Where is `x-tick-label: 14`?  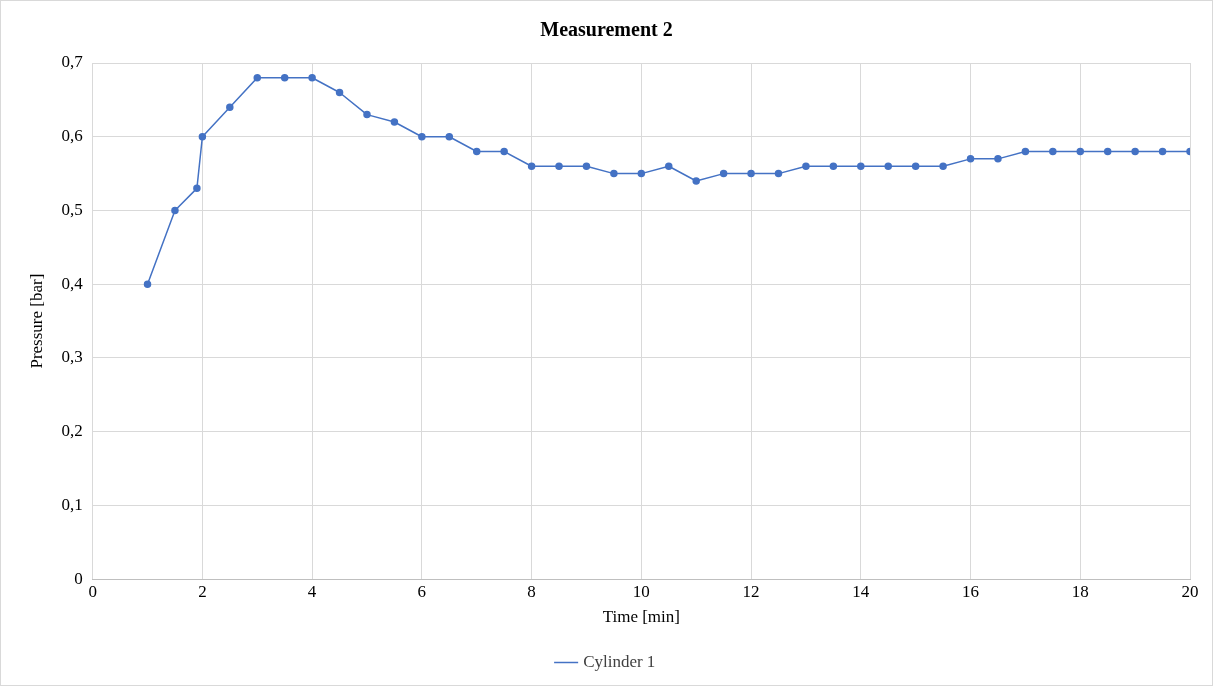
x-tick-label: 14 is located at coordinates (861, 591).